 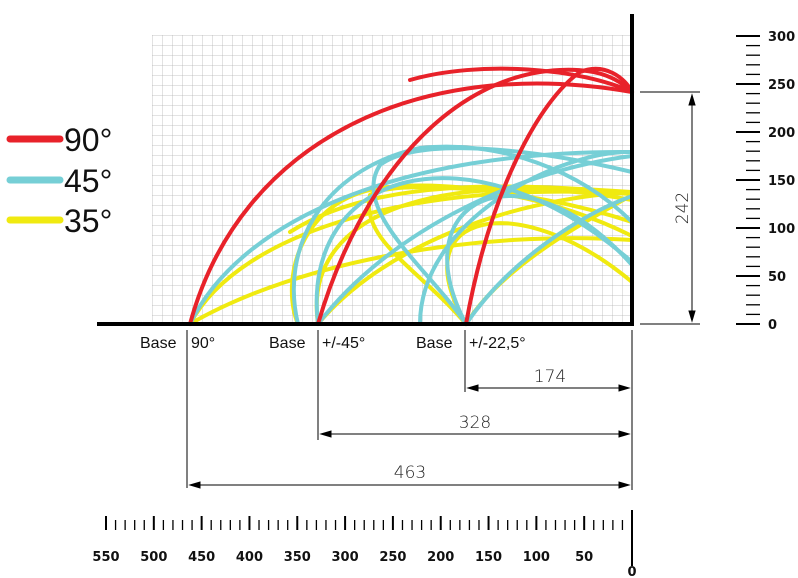 What do you see at coordinates (440, 557) in the screenshot?
I see `horizontal-tick-label: 200` at bounding box center [440, 557].